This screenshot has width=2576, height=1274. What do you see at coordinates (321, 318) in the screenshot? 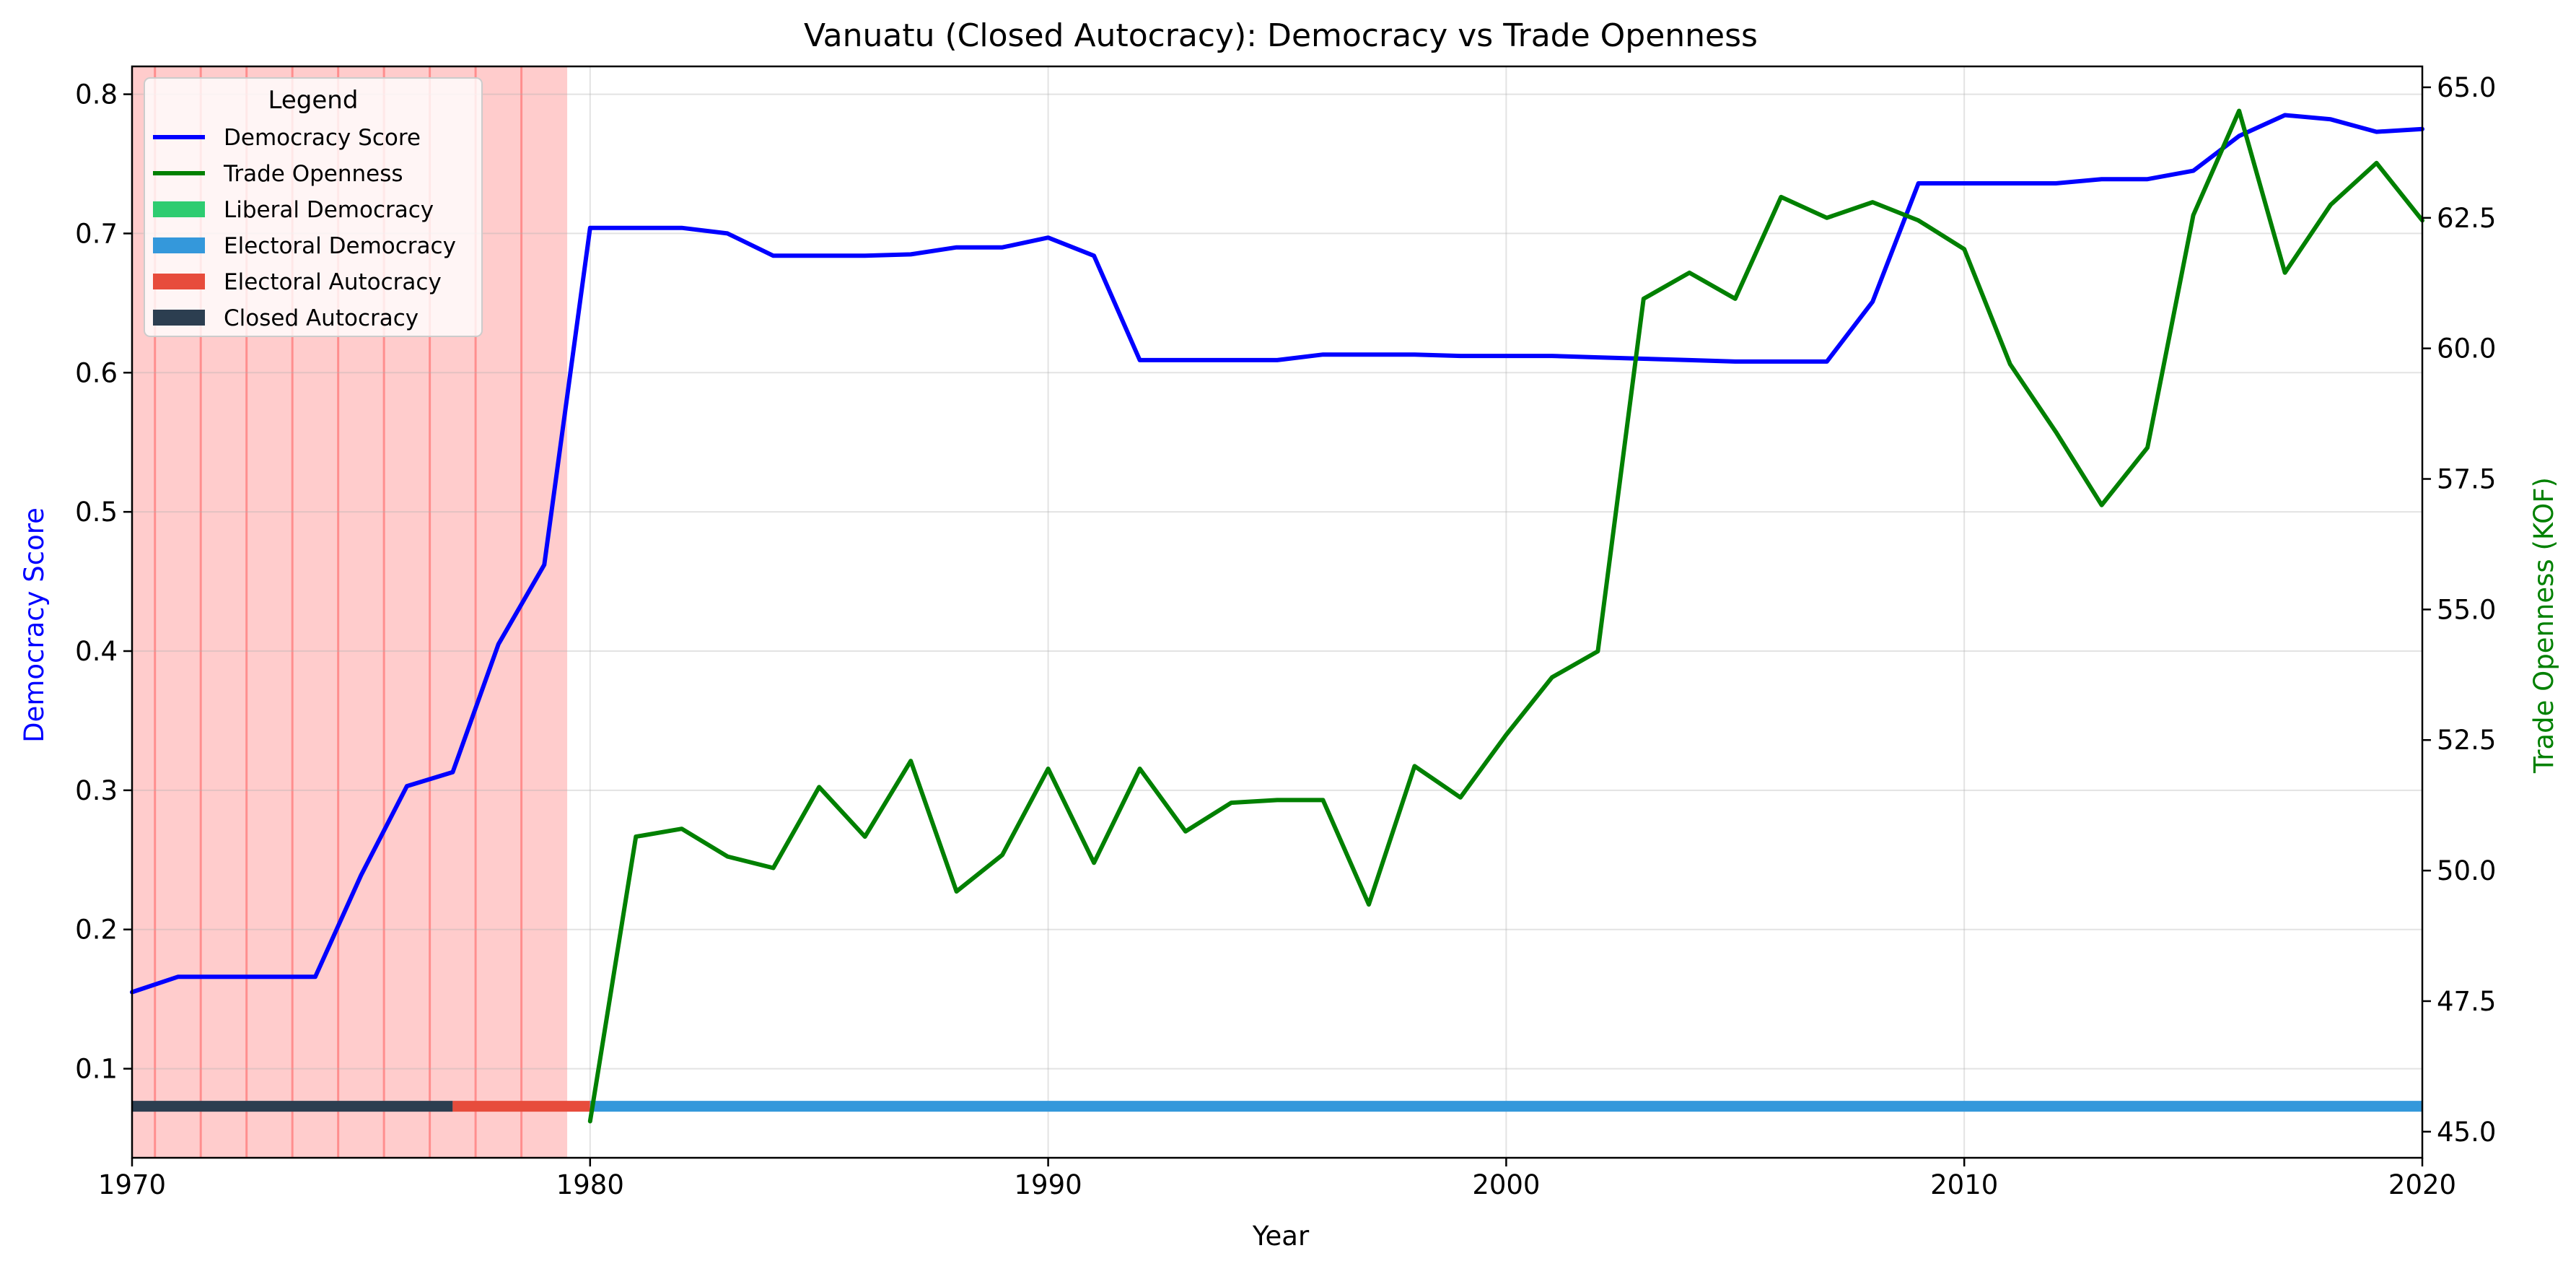
I see `legend-label-closed-autocracy: Closed Autocracy` at bounding box center [321, 318].